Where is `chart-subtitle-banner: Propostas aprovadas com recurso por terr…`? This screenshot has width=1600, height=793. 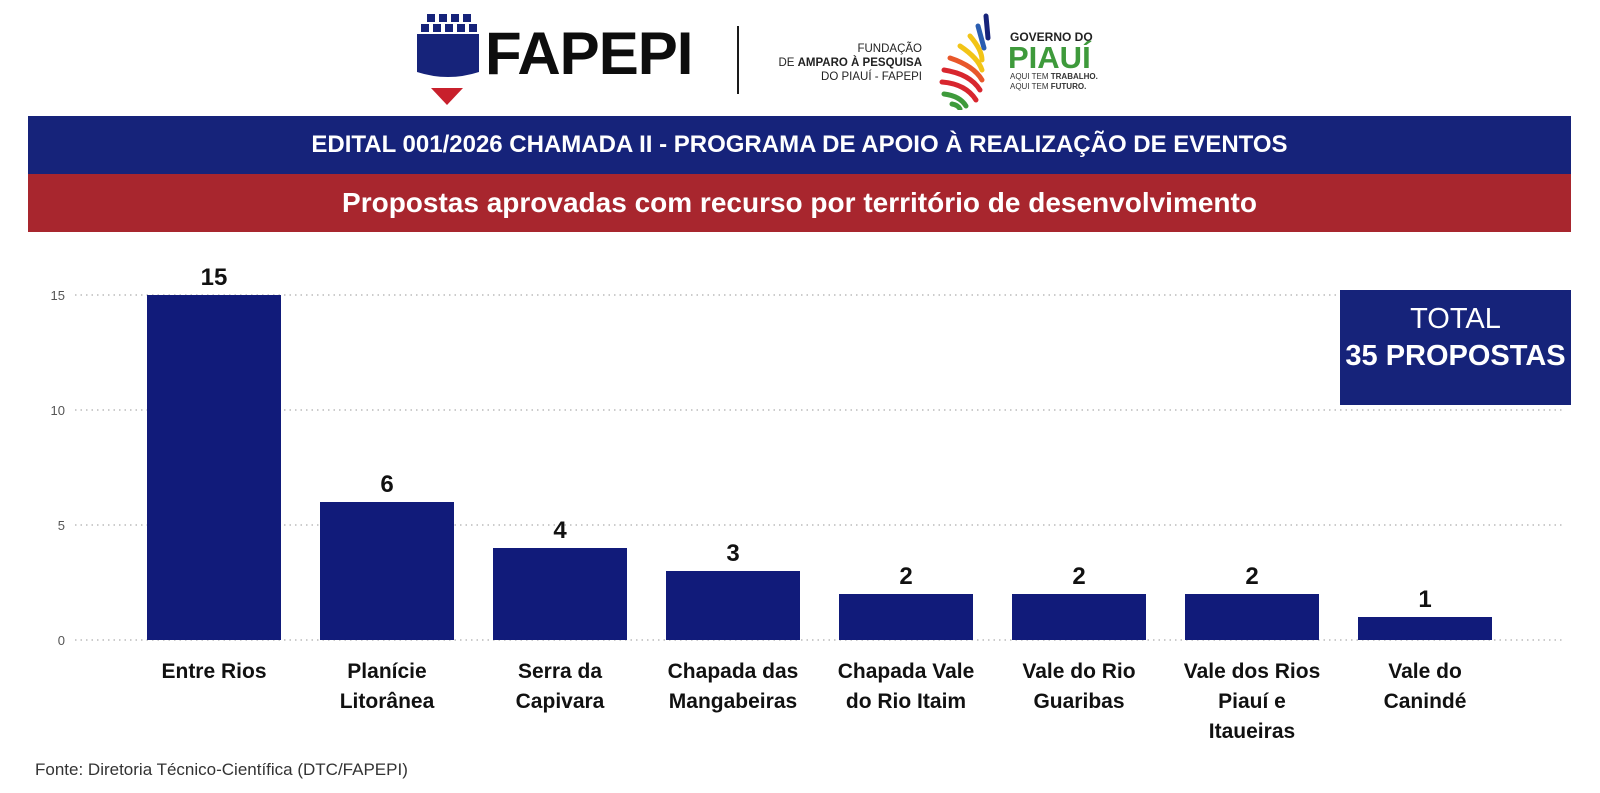 chart-subtitle-banner: Propostas aprovadas com recurso por terr… is located at coordinates (799, 203).